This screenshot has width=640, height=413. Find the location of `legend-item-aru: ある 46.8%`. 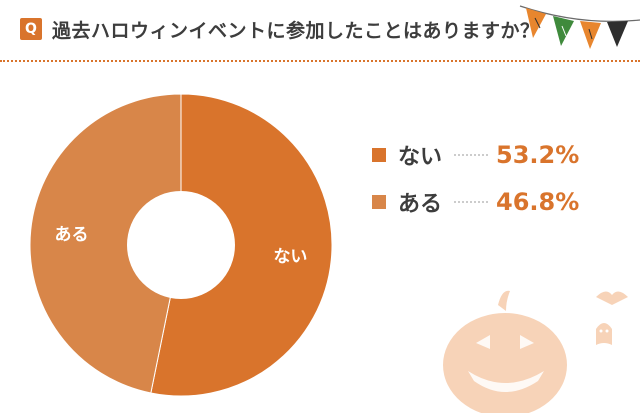

legend-item-aru: ある 46.8% is located at coordinates (475, 202).